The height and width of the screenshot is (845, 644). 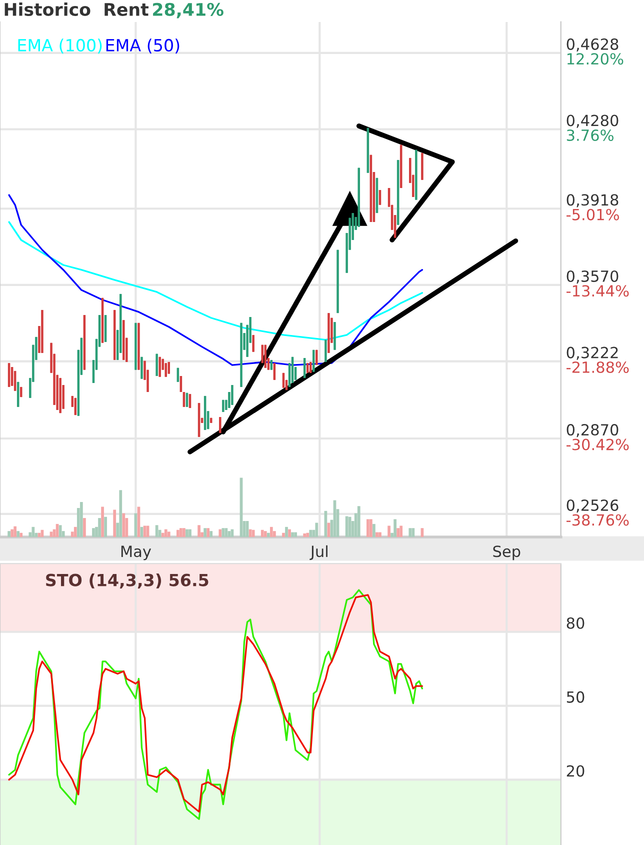 What do you see at coordinates (597, 291) in the screenshot?
I see `y2-tick-label: -13.44%` at bounding box center [597, 291].